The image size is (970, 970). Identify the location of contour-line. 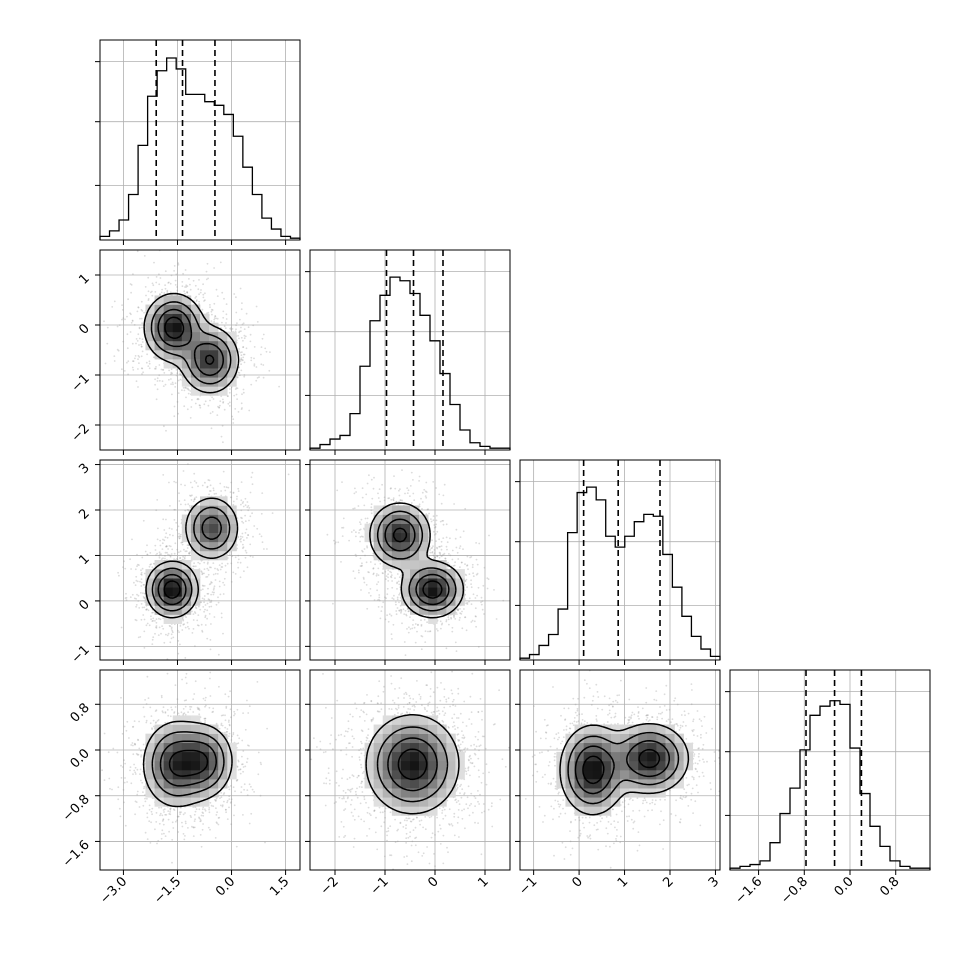
(417, 563).